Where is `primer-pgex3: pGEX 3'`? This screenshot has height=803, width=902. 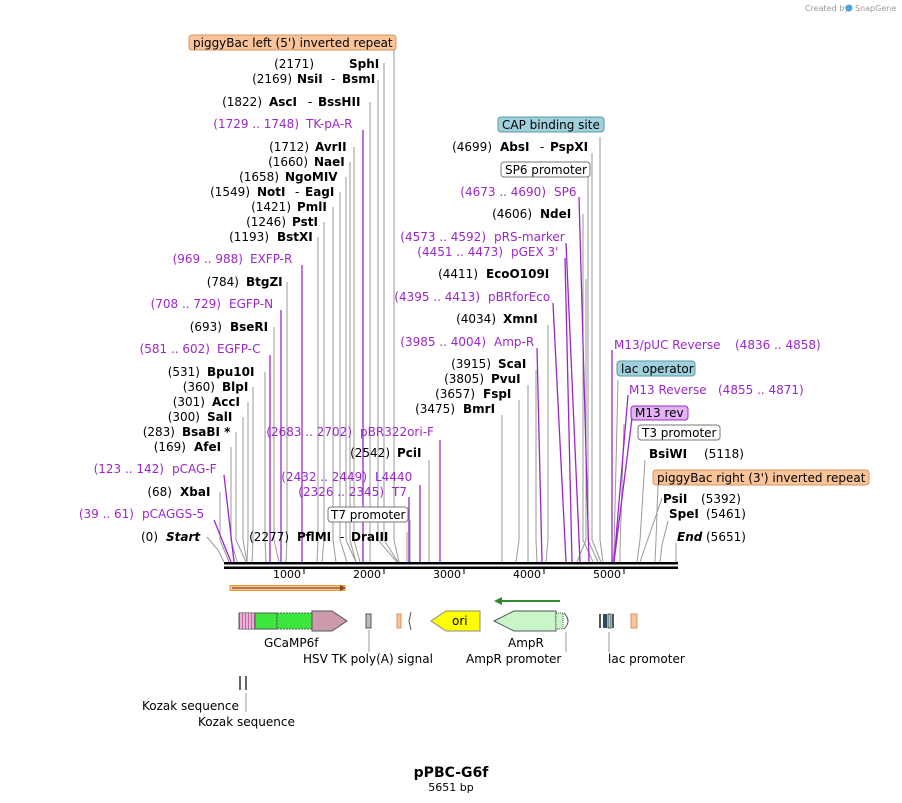
primer-pgex3: pGEX 3' is located at coordinates (534, 252).